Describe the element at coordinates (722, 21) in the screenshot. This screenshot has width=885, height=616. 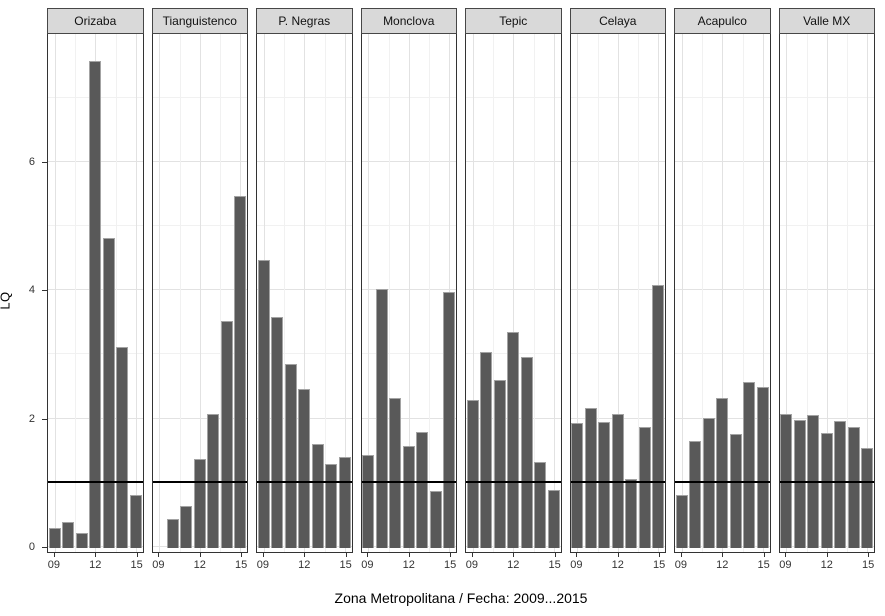
I see `facet-strip-label: Acapulco` at that location.